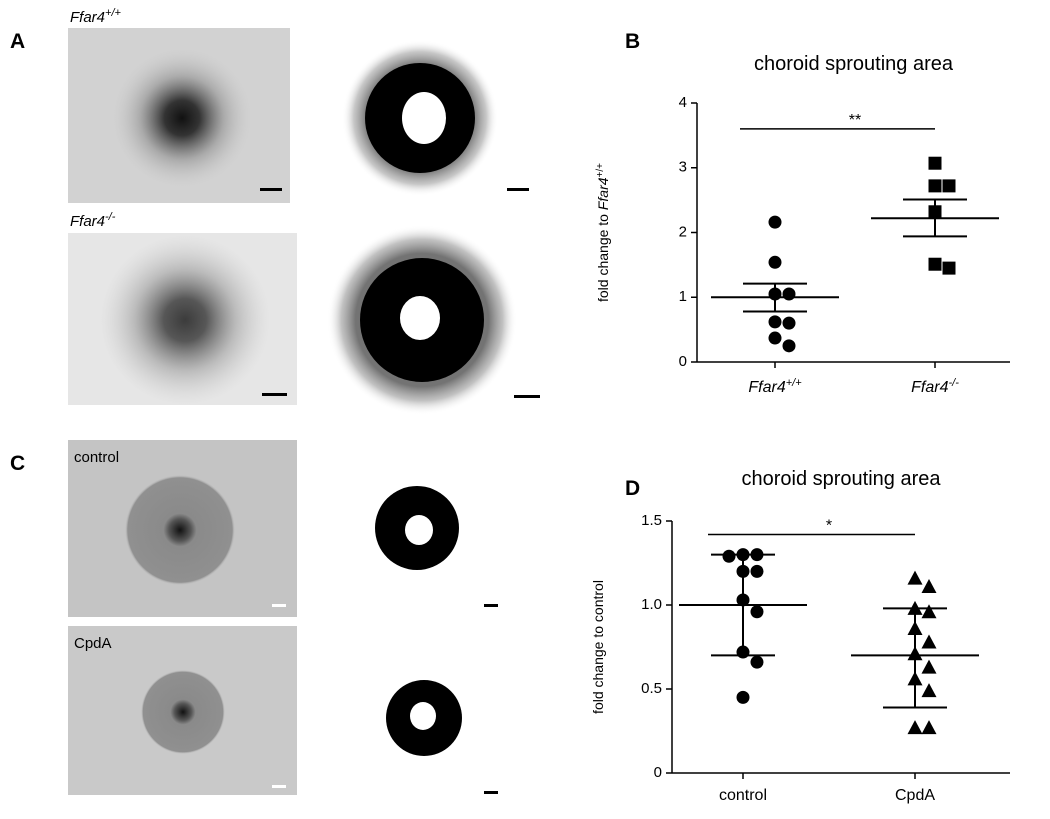  What do you see at coordinates (794, 383) in the screenshot?
I see `category-superscript: +/+` at bounding box center [794, 383].